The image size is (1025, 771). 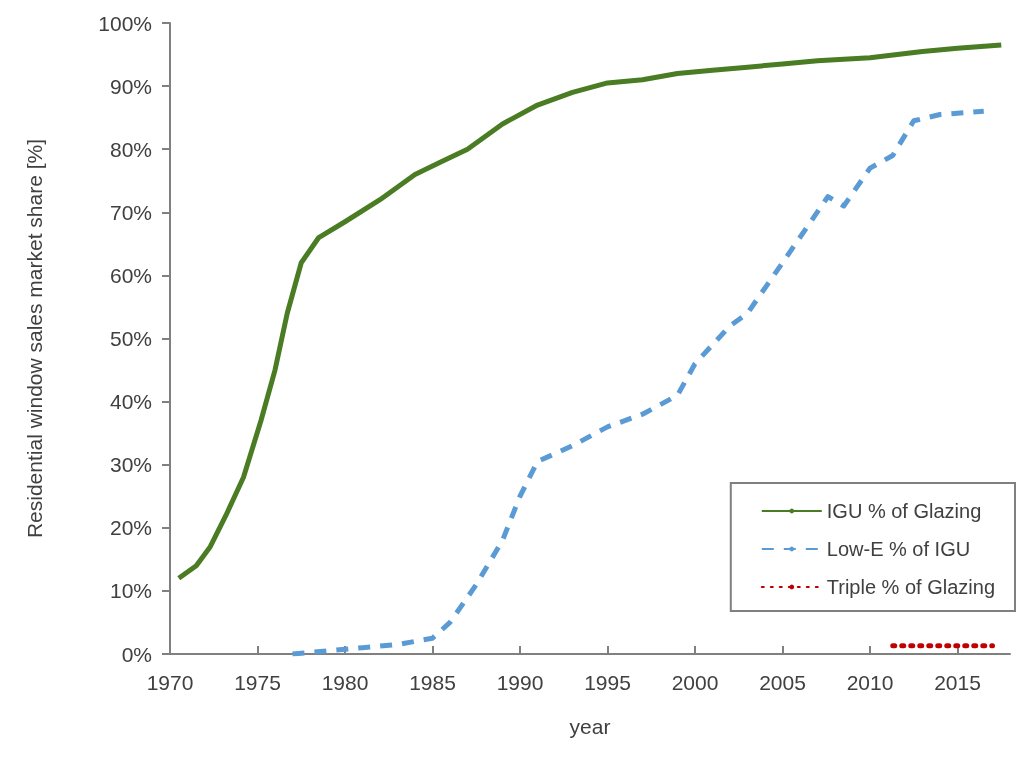 What do you see at coordinates (520, 682) in the screenshot?
I see `x-tick-label: 1990` at bounding box center [520, 682].